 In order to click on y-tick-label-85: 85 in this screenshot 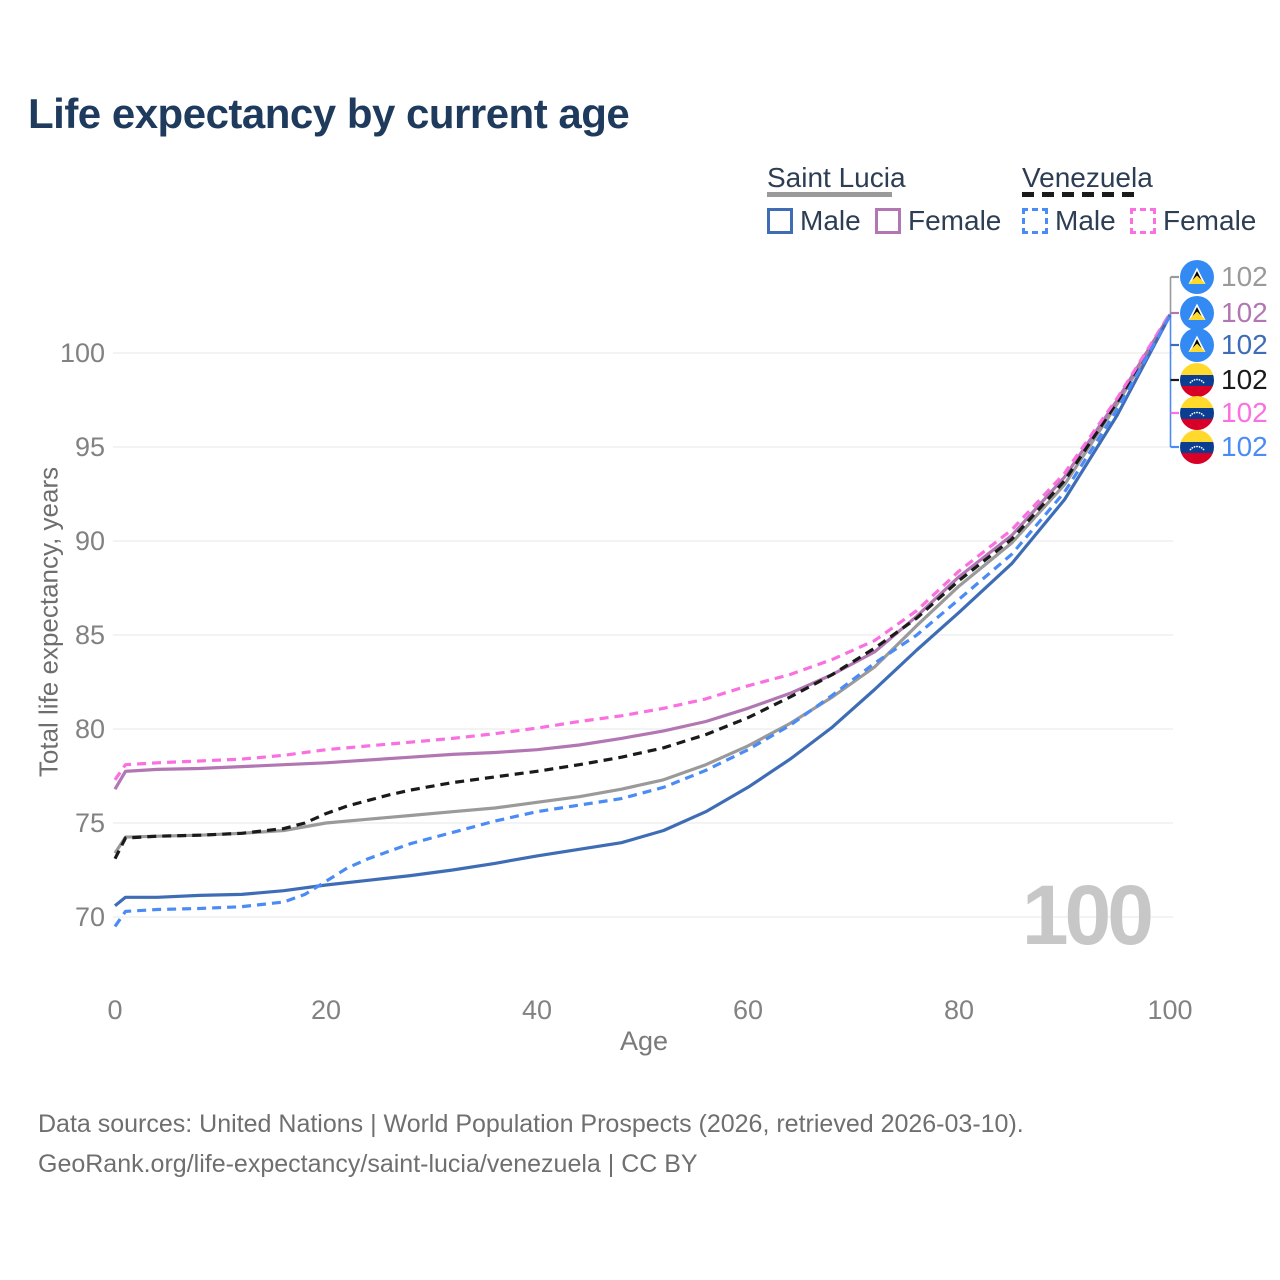, I will do `click(89, 635)`.